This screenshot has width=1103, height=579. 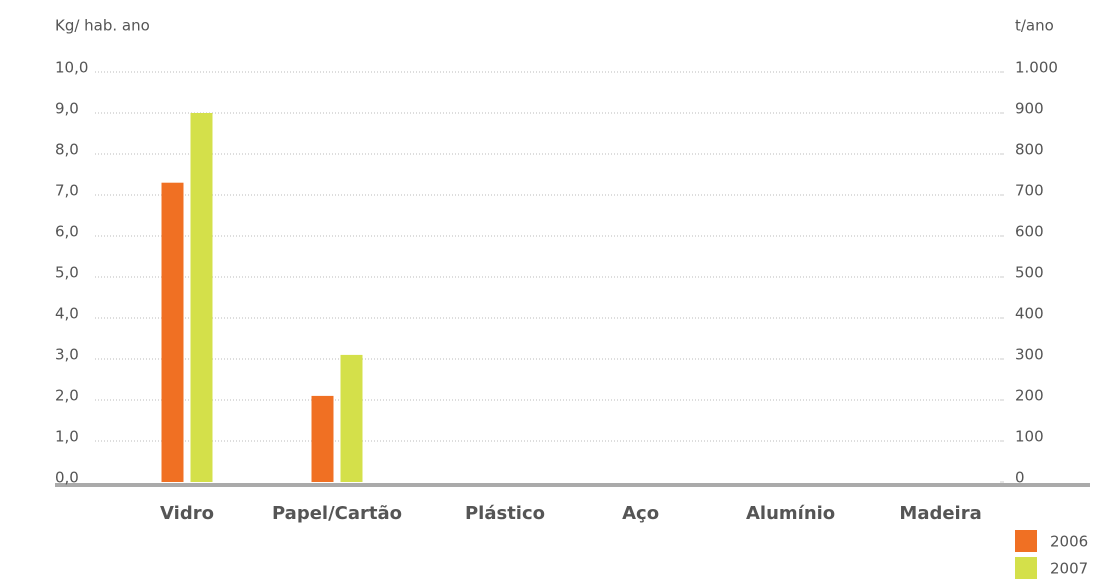 What do you see at coordinates (1069, 569) in the screenshot?
I see `legend-label: 2007` at bounding box center [1069, 569].